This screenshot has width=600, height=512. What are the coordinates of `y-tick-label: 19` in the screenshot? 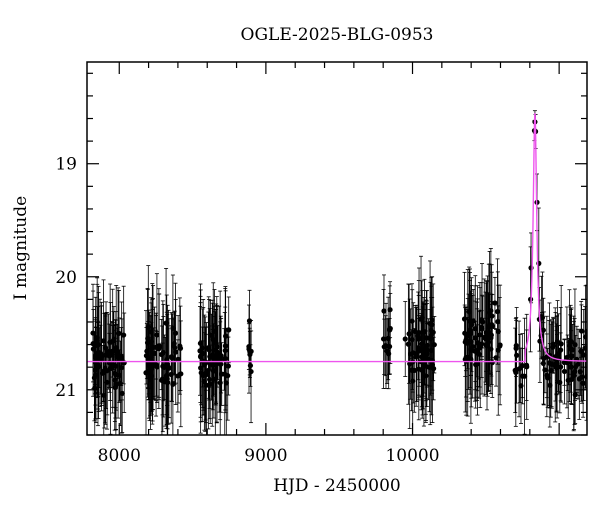 It's located at (66, 165).